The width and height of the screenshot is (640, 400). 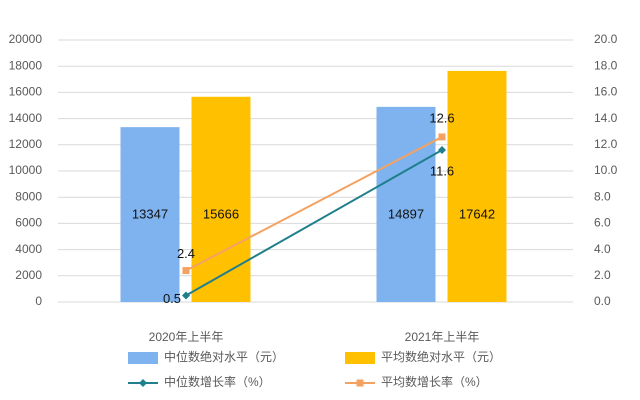 What do you see at coordinates (602, 223) in the screenshot?
I see `y2-tick-label: 6.0` at bounding box center [602, 223].